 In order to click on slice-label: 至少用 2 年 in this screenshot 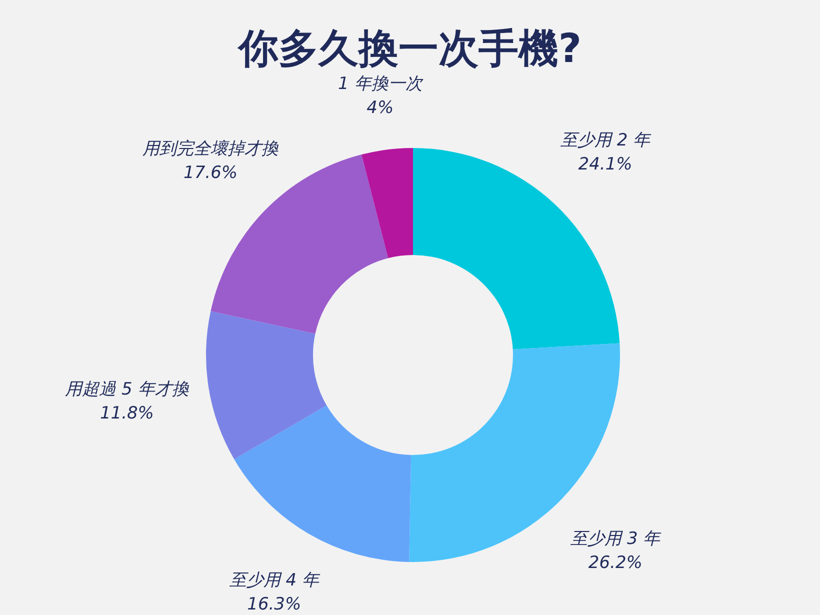, I will do `click(606, 140)`.